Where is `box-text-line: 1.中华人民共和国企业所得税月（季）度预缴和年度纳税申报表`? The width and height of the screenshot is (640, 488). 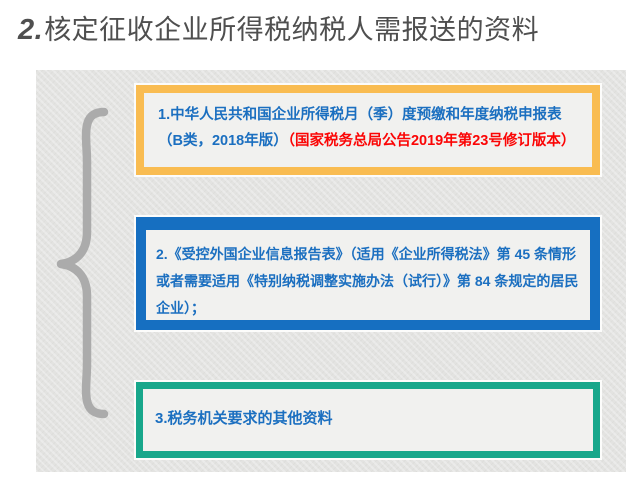
box-text-line: 1.中华人民共和国企业所得税月（季）度预缴和年度纳税申报表 is located at coordinates (369, 115).